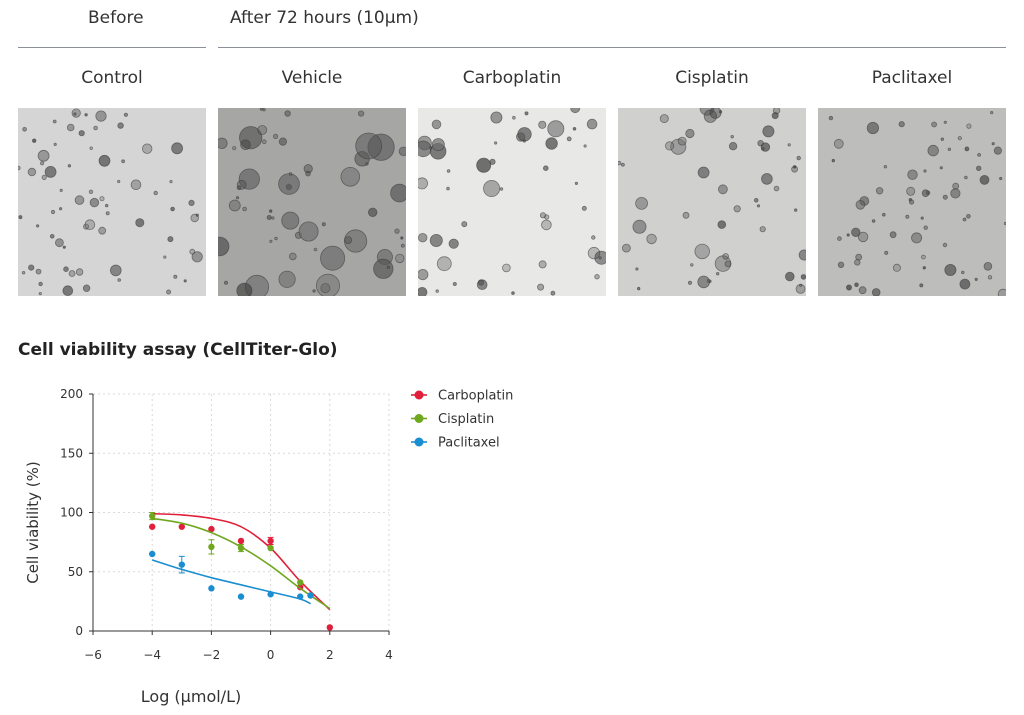 This screenshot has width=1024, height=715. What do you see at coordinates (712, 78) in the screenshot?
I see `column-label-cisplatin: Cisplatin` at bounding box center [712, 78].